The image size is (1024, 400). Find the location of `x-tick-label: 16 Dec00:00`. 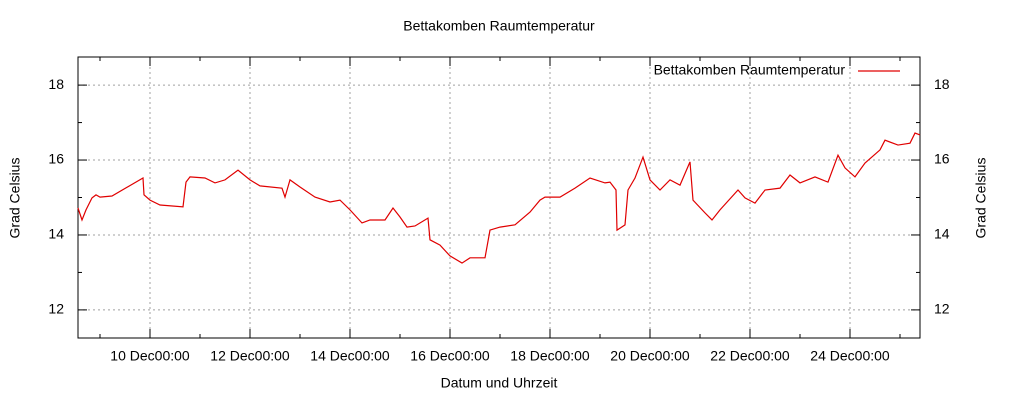

x-tick-label: 16 Dec00:00 is located at coordinates (450, 356).